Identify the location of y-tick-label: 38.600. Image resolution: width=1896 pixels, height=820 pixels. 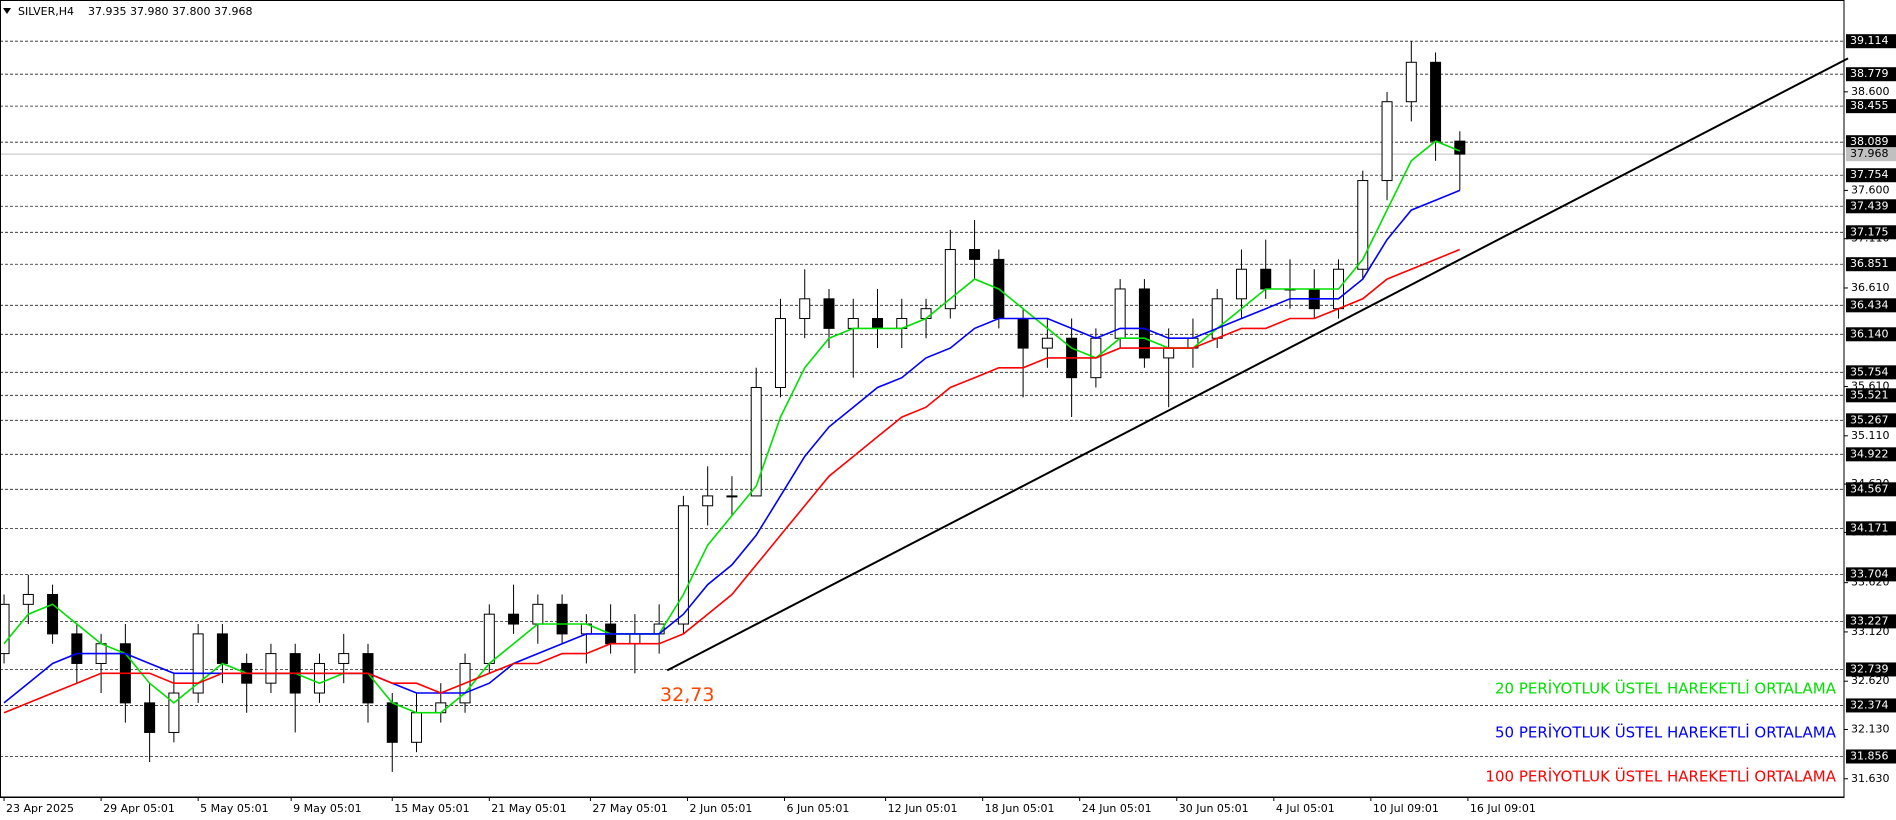
(1870, 91).